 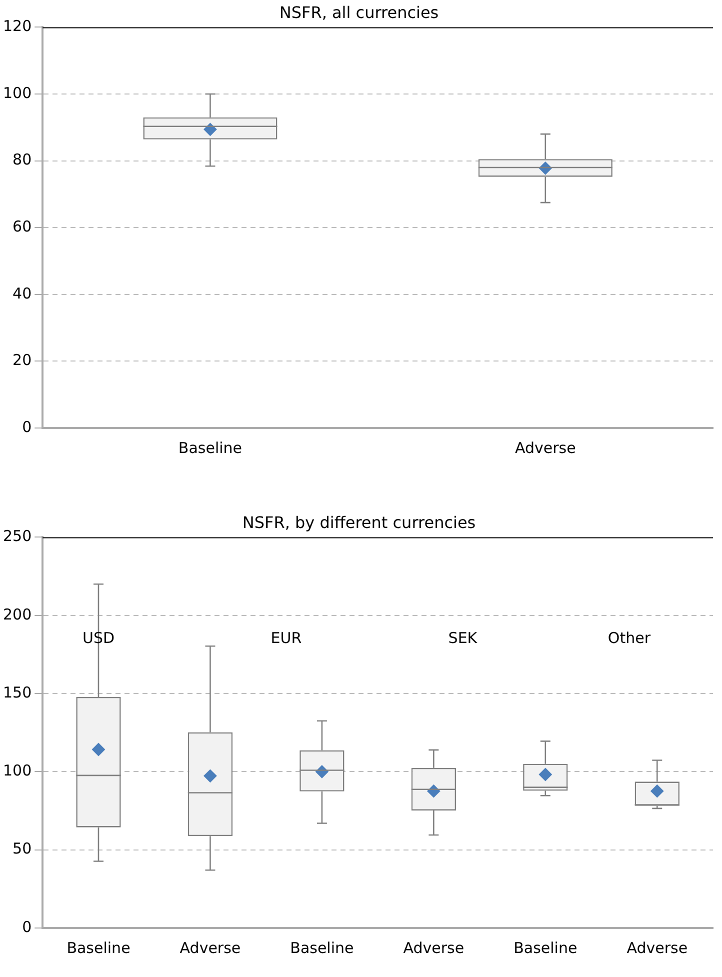 What do you see at coordinates (359, 522) in the screenshot?
I see `chart-title: NSFR, by different currencies` at bounding box center [359, 522].